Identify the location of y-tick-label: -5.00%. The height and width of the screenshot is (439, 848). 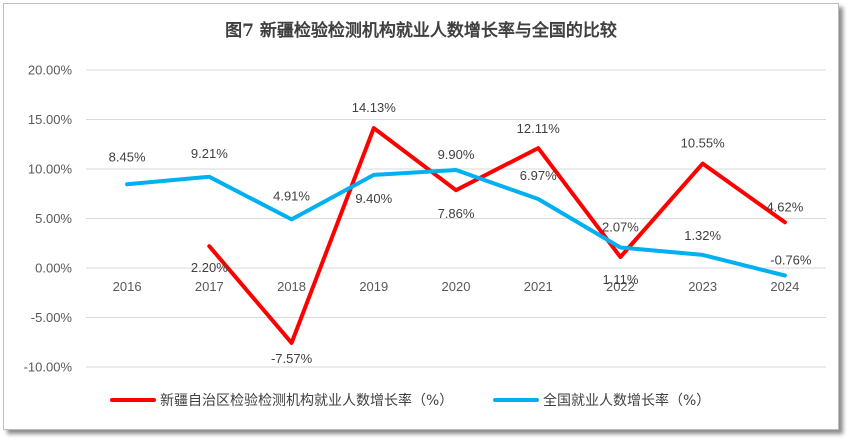
(52, 317).